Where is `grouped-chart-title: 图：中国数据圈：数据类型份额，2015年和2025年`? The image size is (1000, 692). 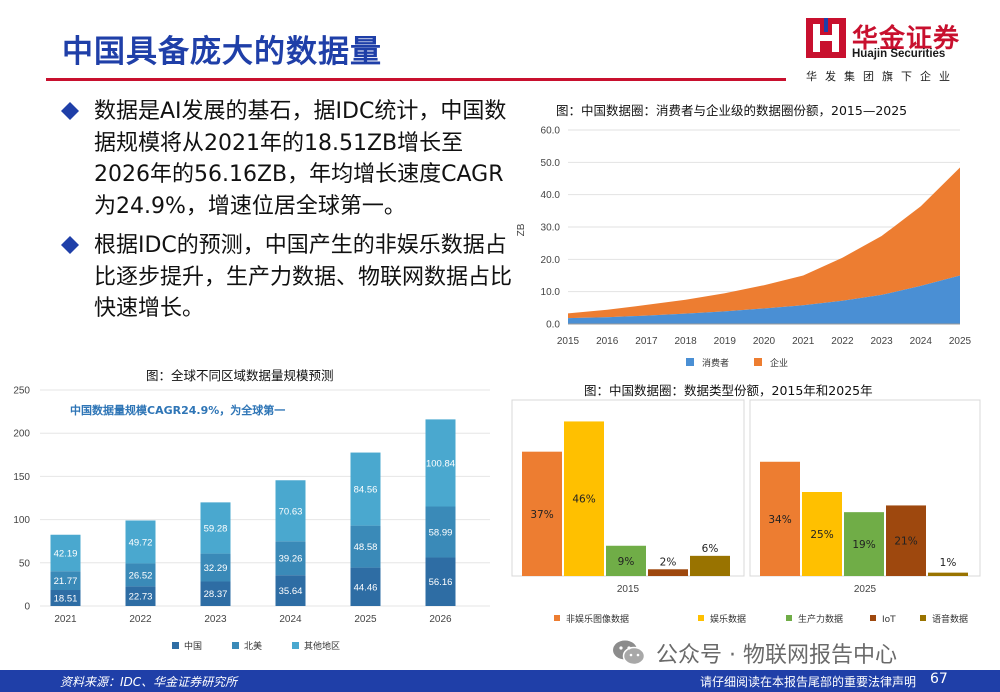
grouped-chart-title: 图：中国数据圈：数据类型份额，2015年和2025年 is located at coordinates (728, 390).